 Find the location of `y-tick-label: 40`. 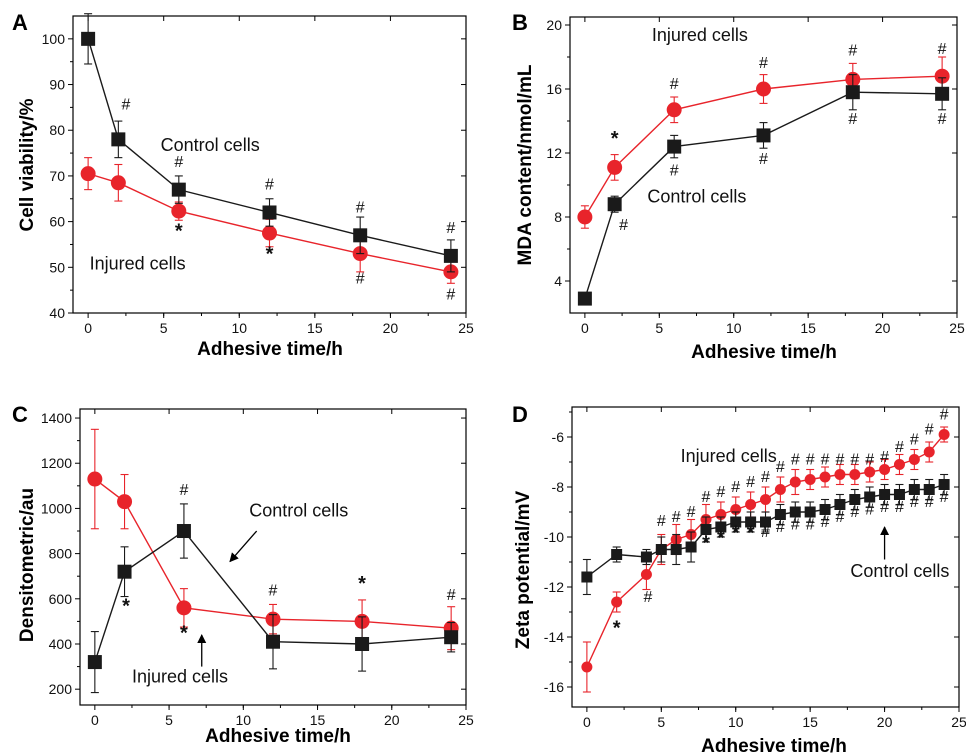

y-tick-label: 40 is located at coordinates (57, 313).